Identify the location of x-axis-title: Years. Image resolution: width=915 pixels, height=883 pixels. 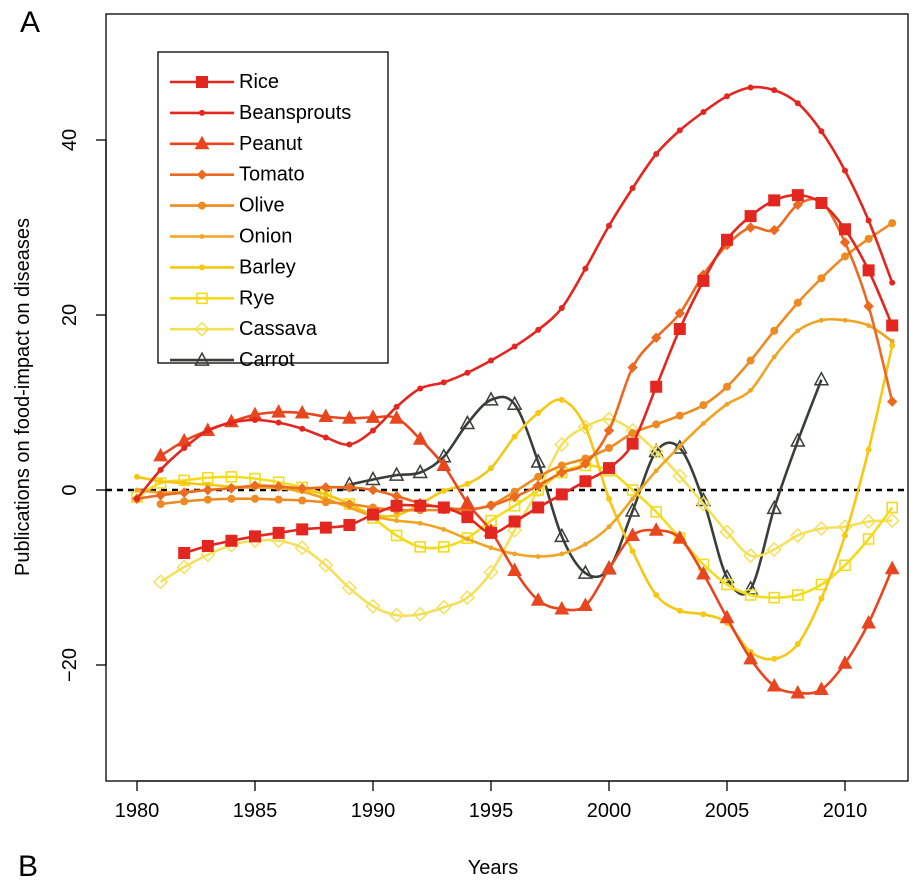
(493, 868).